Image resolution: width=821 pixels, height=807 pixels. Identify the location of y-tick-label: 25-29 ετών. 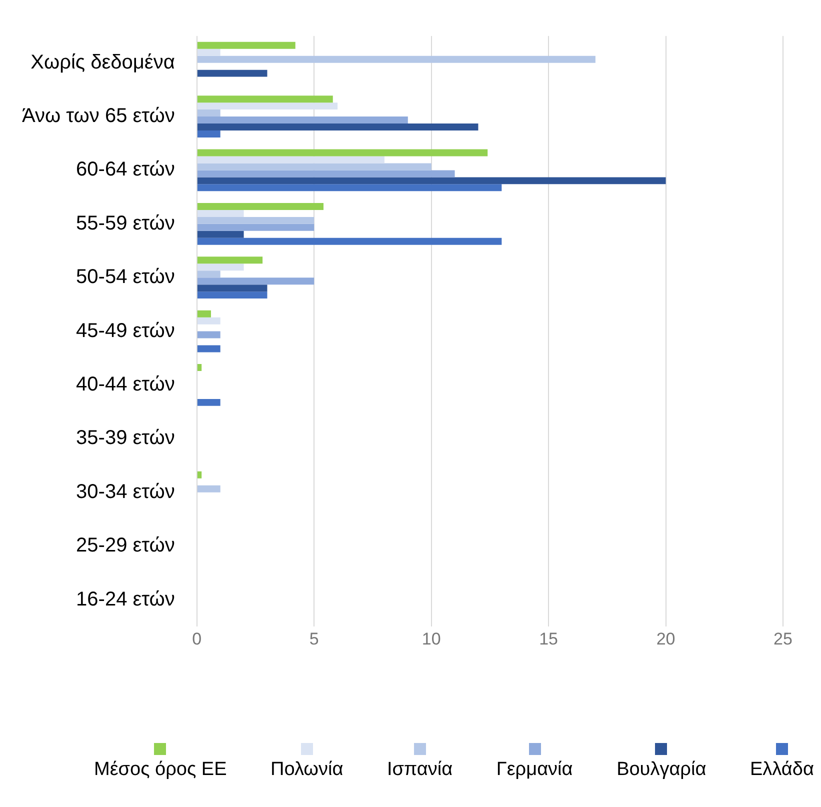
(125, 545).